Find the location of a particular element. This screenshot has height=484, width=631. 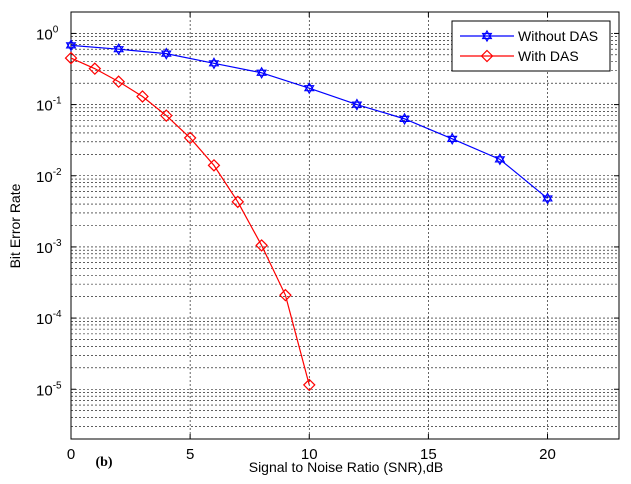

x-axis-label: Signal to Noise Ratio (SNR),dB is located at coordinates (346, 467).